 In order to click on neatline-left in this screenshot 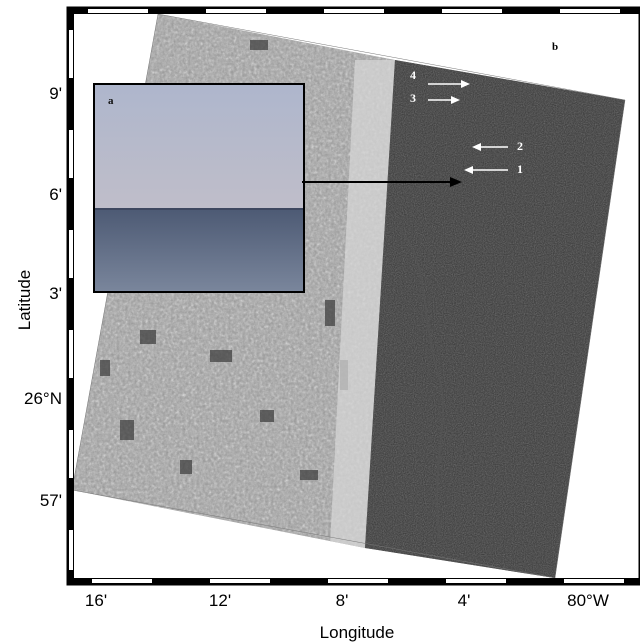, I will do `click(71, 296)`.